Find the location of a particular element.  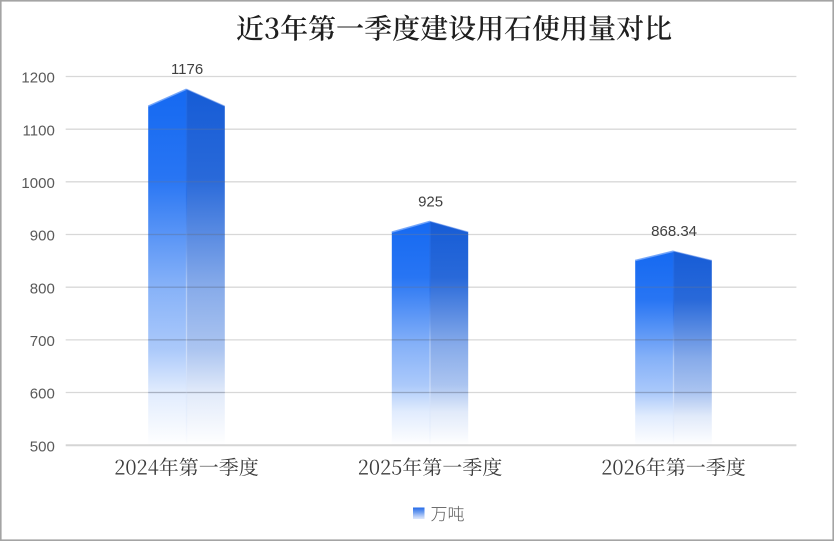

svg-text: 1000 is located at coordinates (37, 183).